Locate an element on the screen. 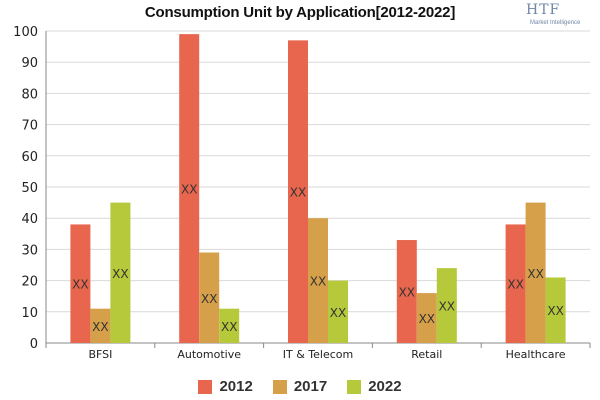  chart-legend: 2012 2017 2022 is located at coordinates (300, 386).